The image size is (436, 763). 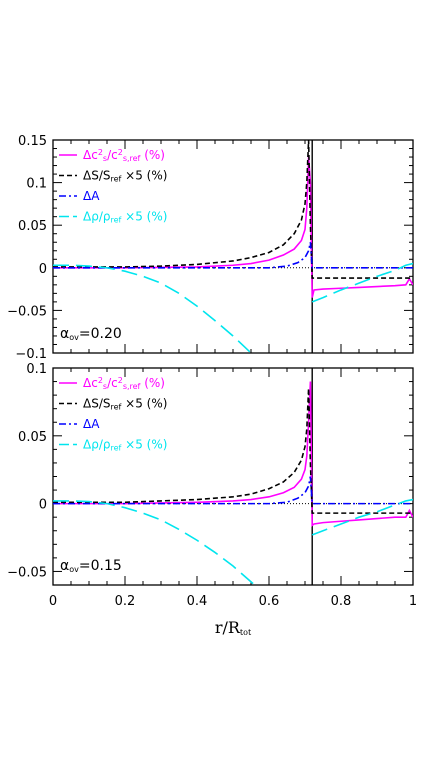 I want to click on alpha-ov-annotation: αov=0.15, so click(x=91, y=566).